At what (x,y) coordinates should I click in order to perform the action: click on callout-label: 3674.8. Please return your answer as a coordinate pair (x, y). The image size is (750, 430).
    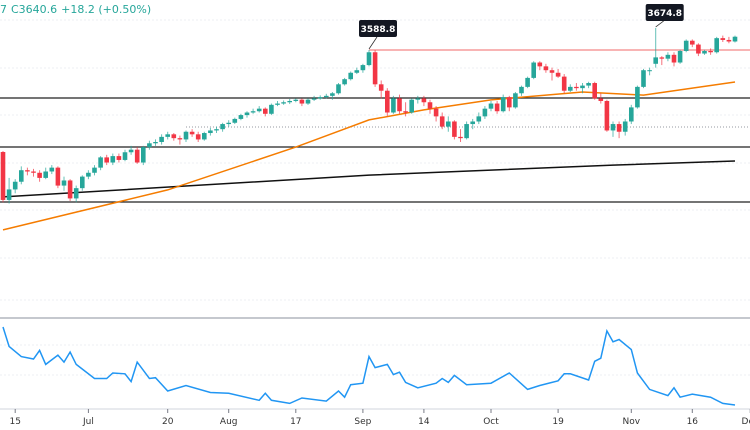
    Looking at the image, I should click on (664, 14).